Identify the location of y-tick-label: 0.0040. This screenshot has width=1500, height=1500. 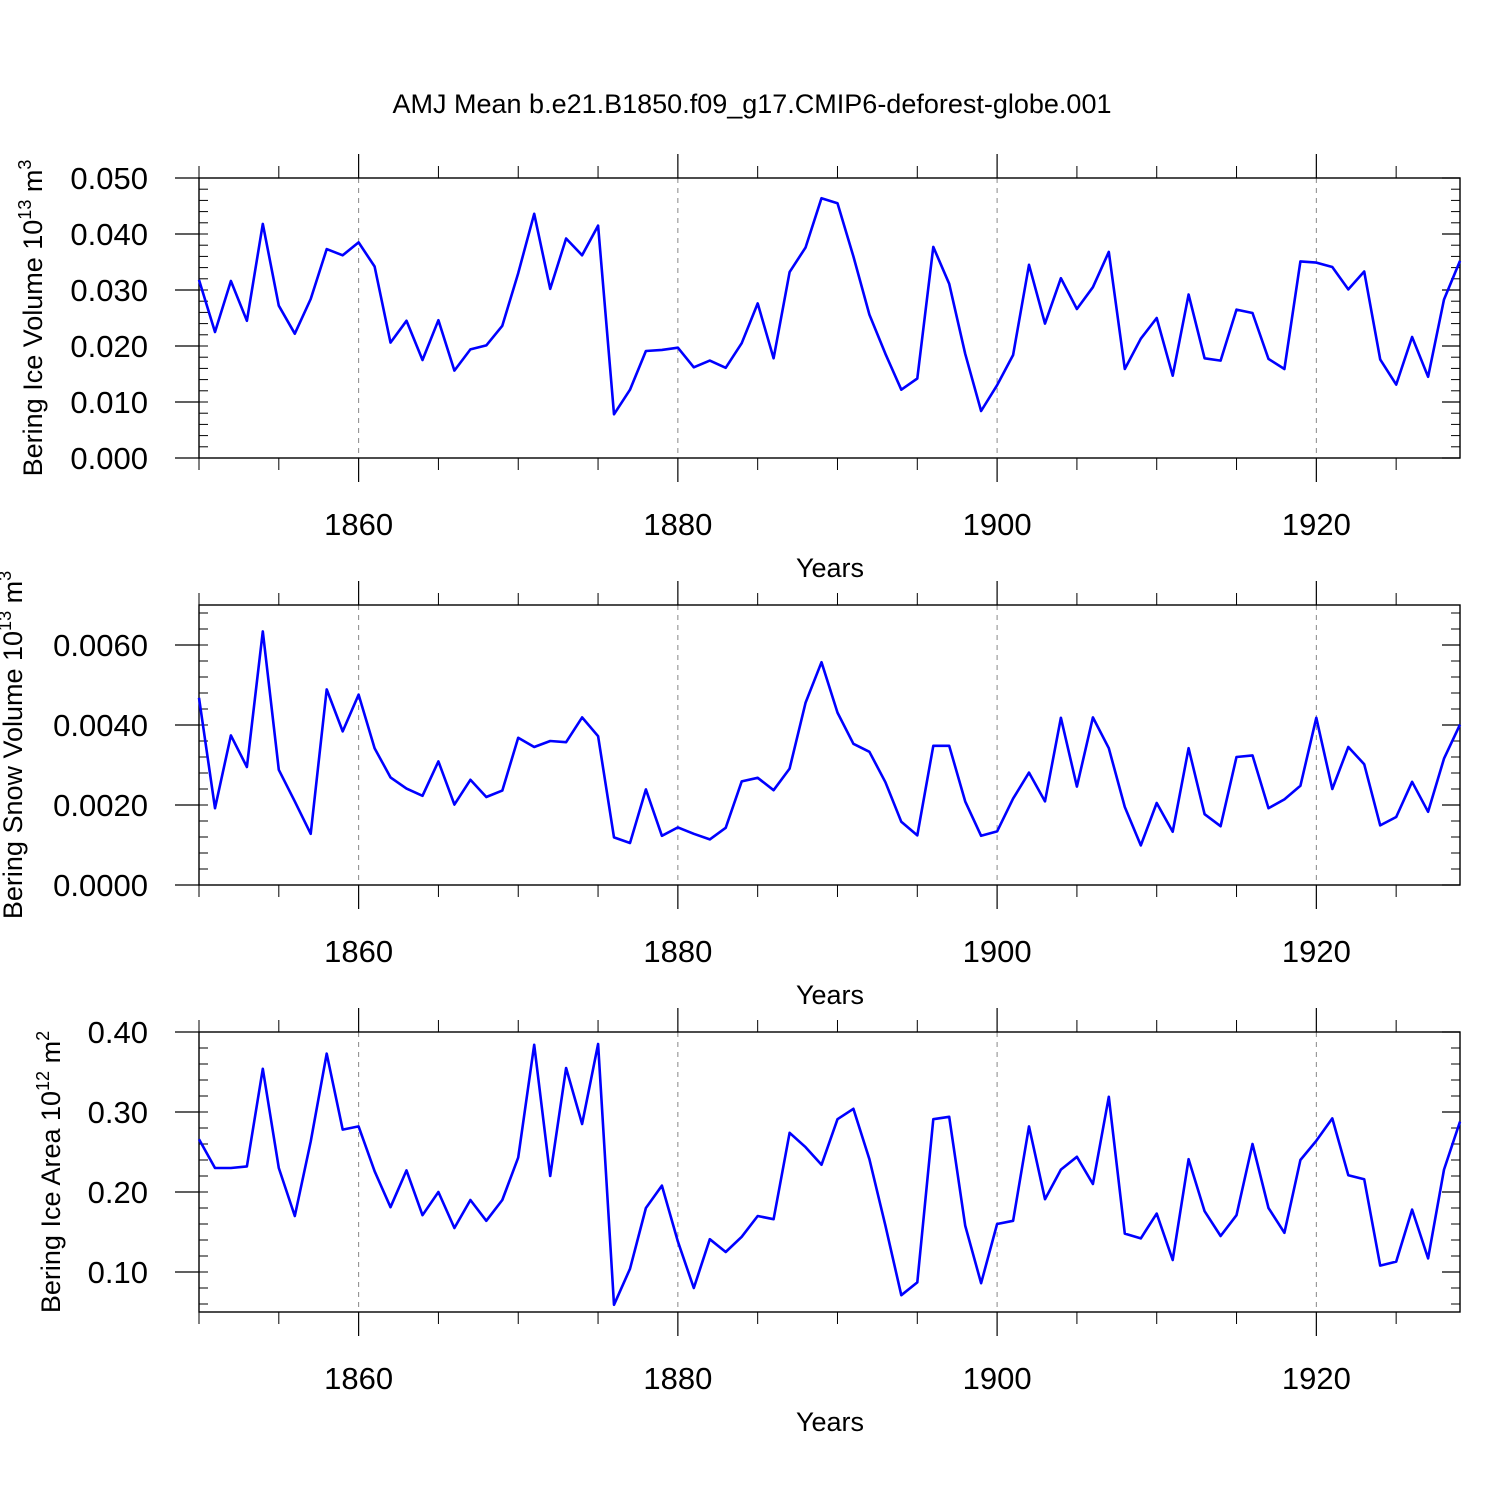
(100, 725).